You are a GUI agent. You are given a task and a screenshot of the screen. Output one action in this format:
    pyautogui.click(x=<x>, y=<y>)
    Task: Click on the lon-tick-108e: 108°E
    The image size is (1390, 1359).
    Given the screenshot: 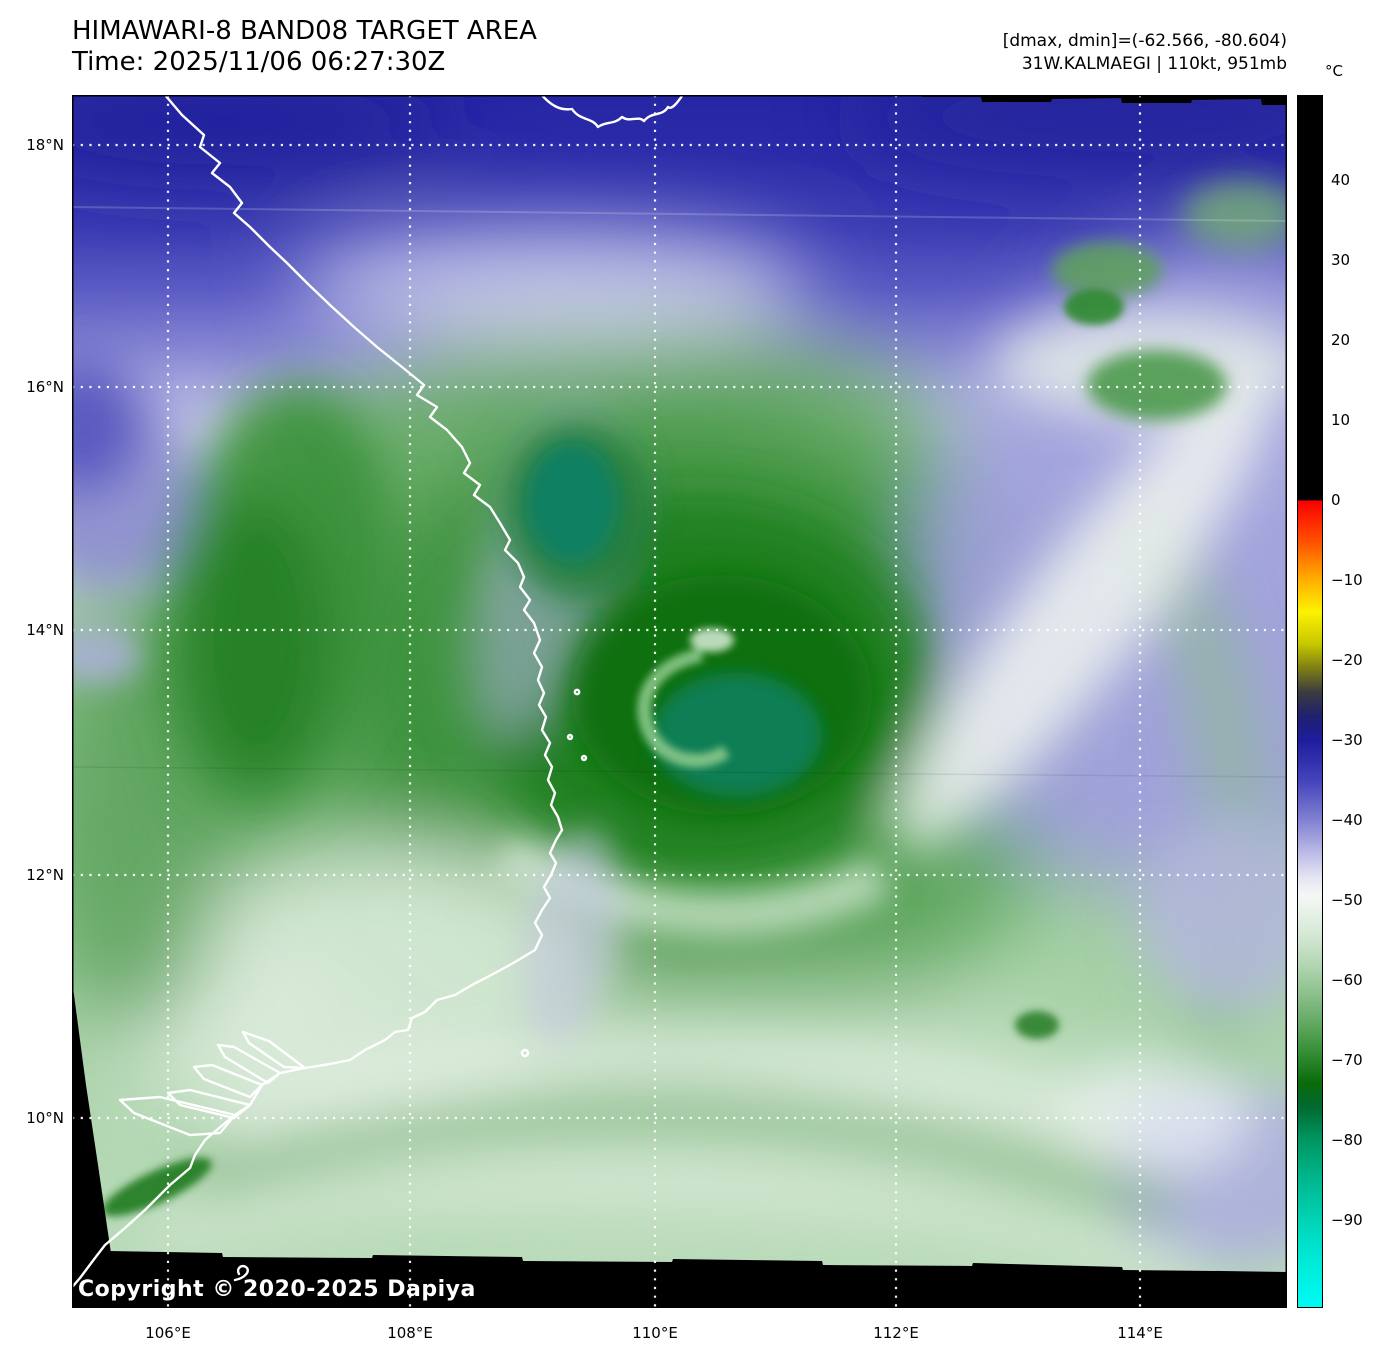 What is the action you would take?
    pyautogui.click(x=410, y=1333)
    